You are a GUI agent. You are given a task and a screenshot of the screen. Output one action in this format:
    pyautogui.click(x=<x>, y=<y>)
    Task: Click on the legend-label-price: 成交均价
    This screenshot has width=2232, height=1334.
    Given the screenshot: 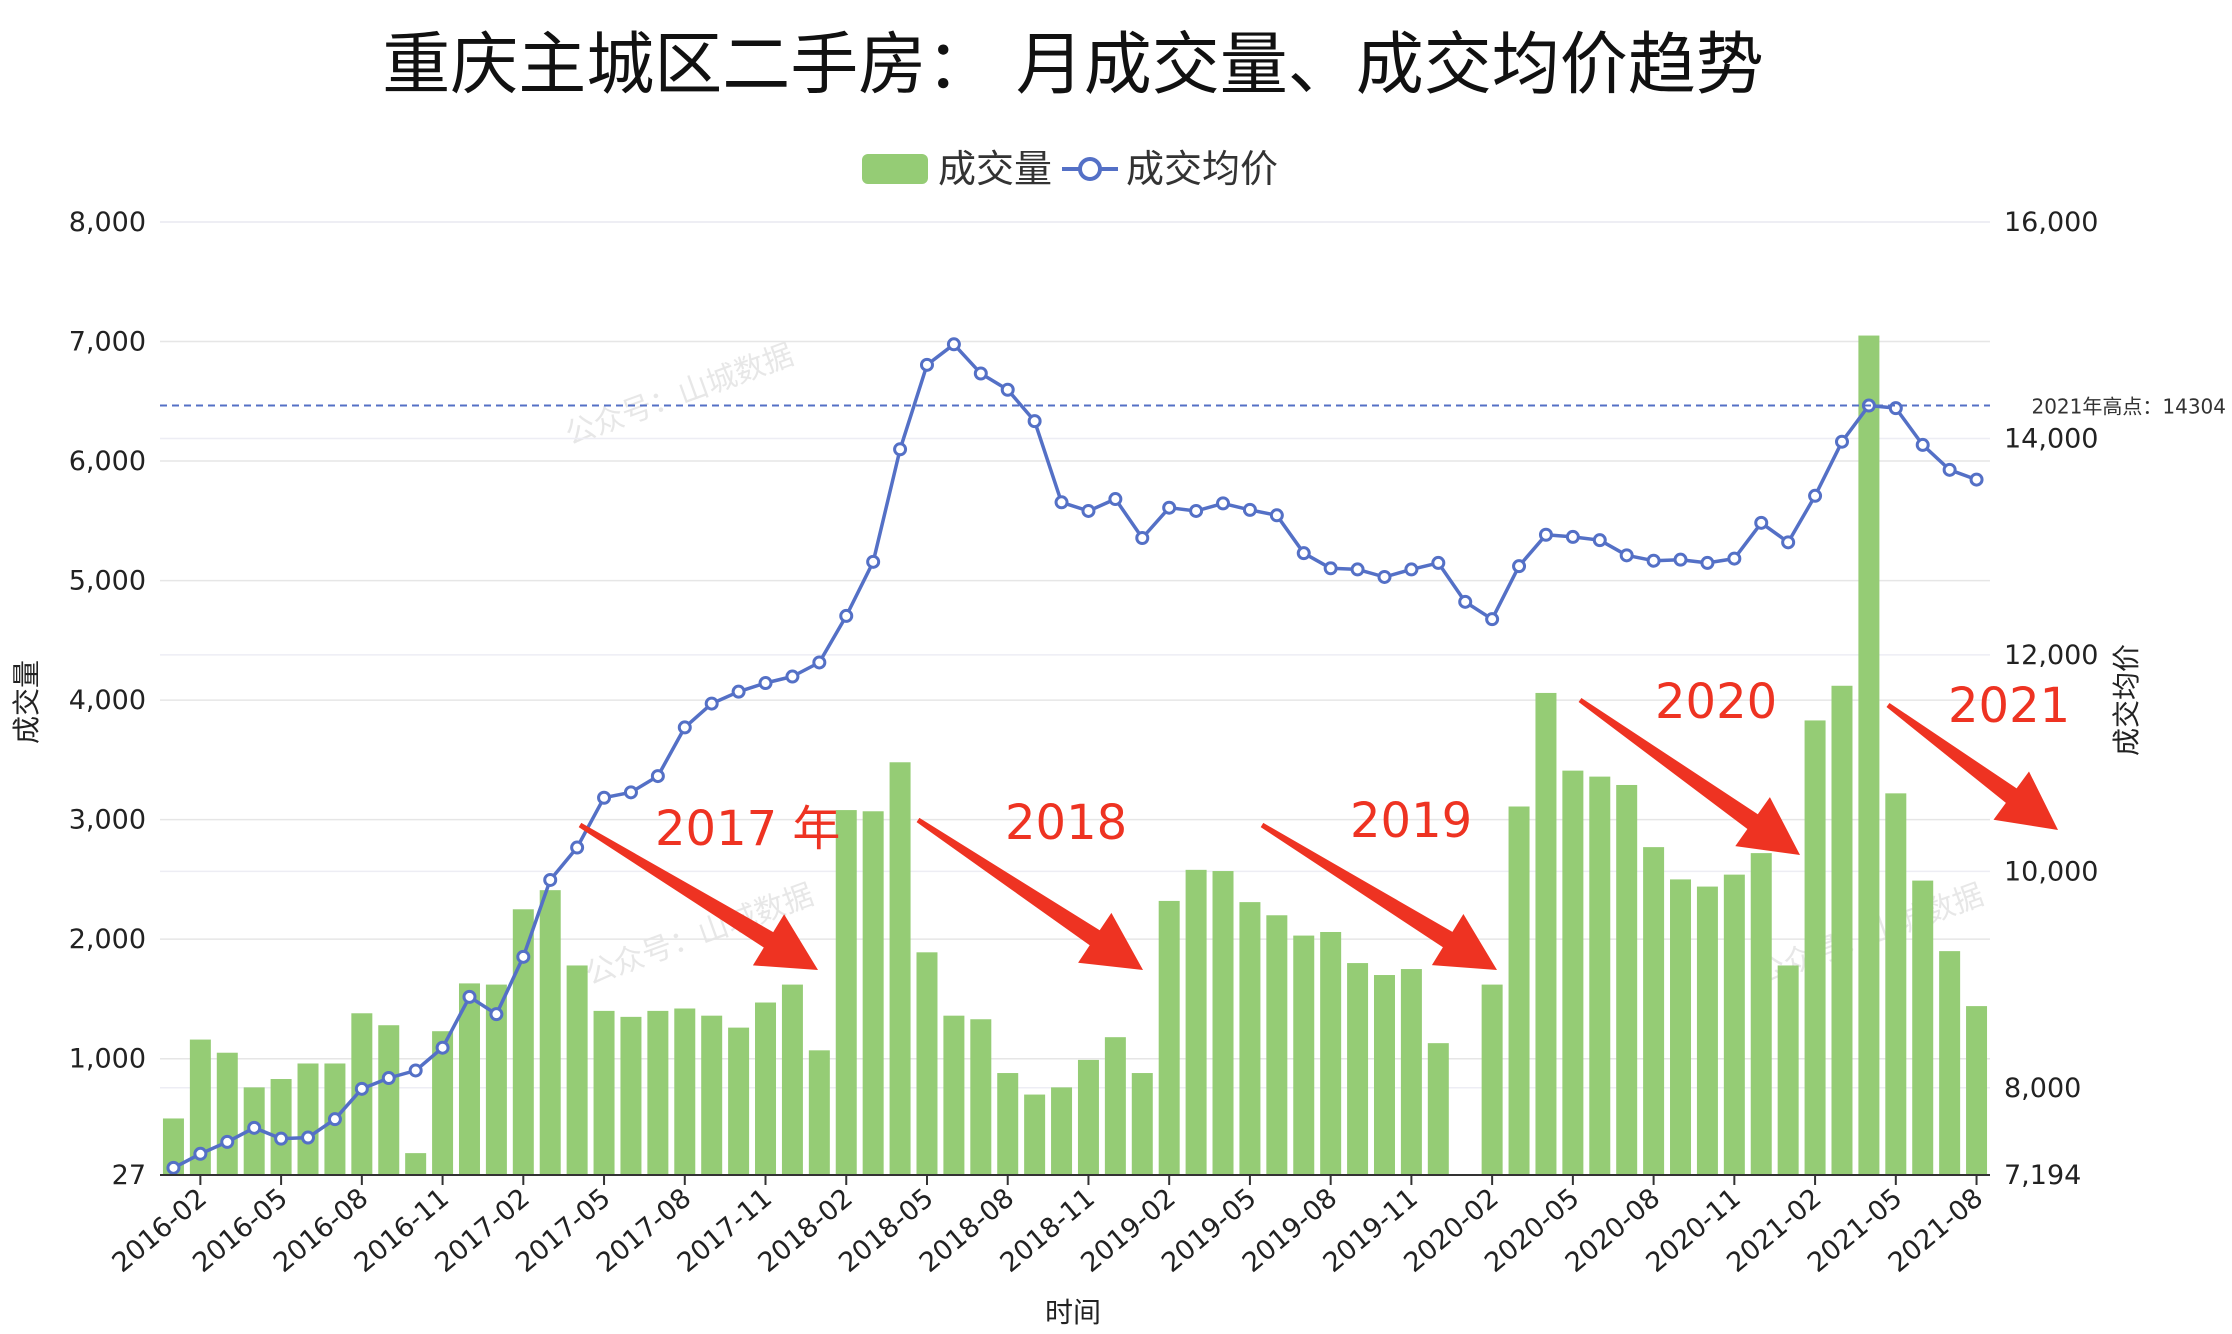 What is the action you would take?
    pyautogui.click(x=1202, y=169)
    